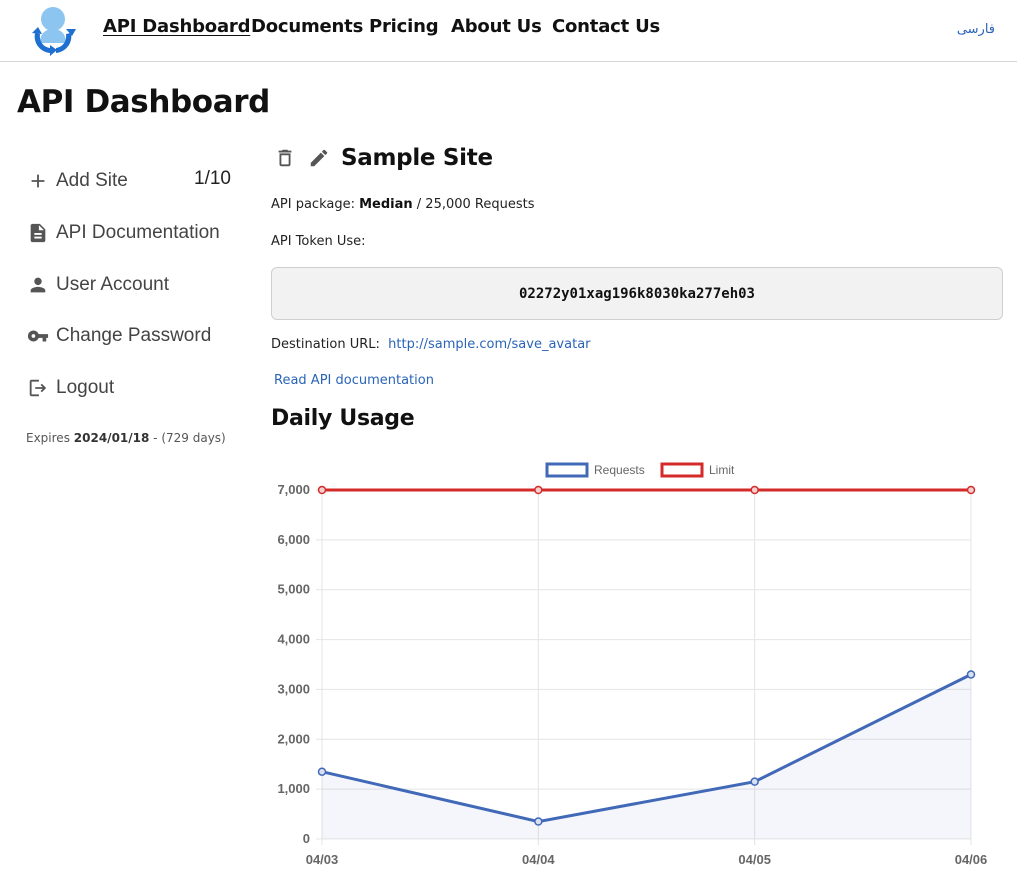  What do you see at coordinates (475, 204) in the screenshot?
I see `api-package-requests: / 25,000 Requests` at bounding box center [475, 204].